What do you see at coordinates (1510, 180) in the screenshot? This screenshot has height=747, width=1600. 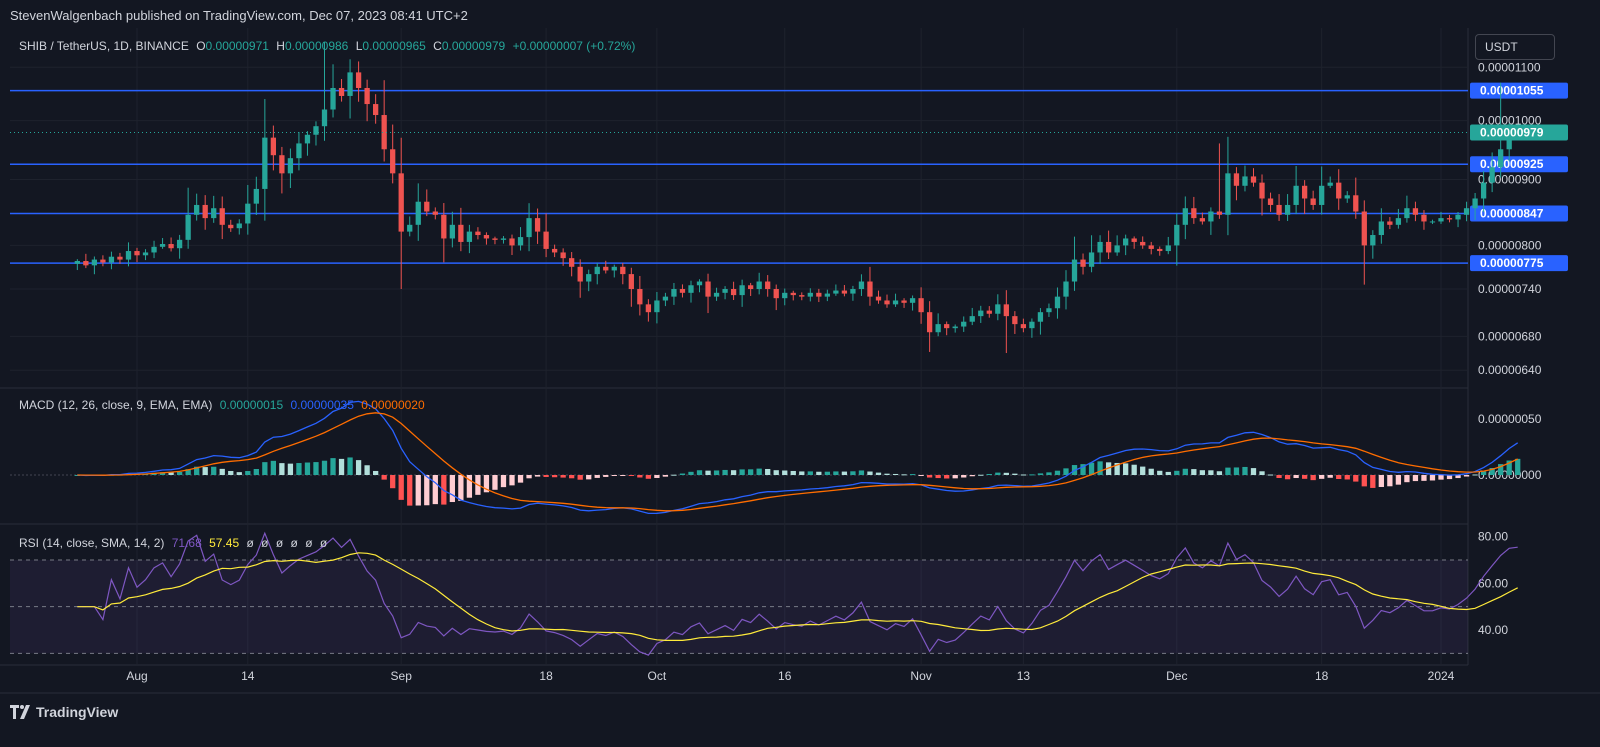 I see `price-tick-label: 0.00000900` at bounding box center [1510, 180].